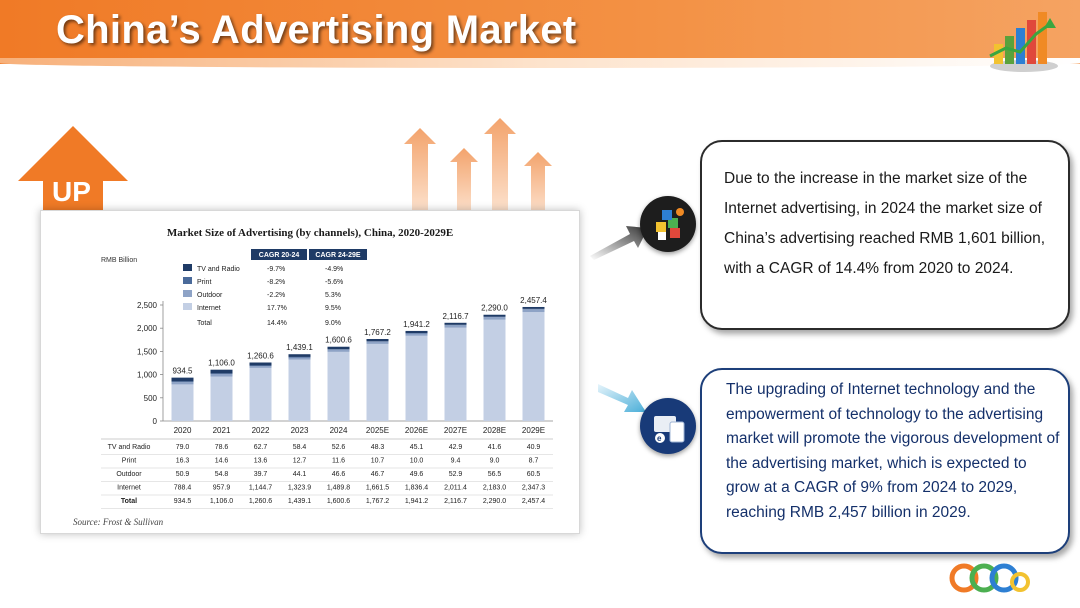 The width and height of the screenshot is (1080, 608). Describe the element at coordinates (300, 447) in the screenshot. I see `table-cell: 58.4` at that location.